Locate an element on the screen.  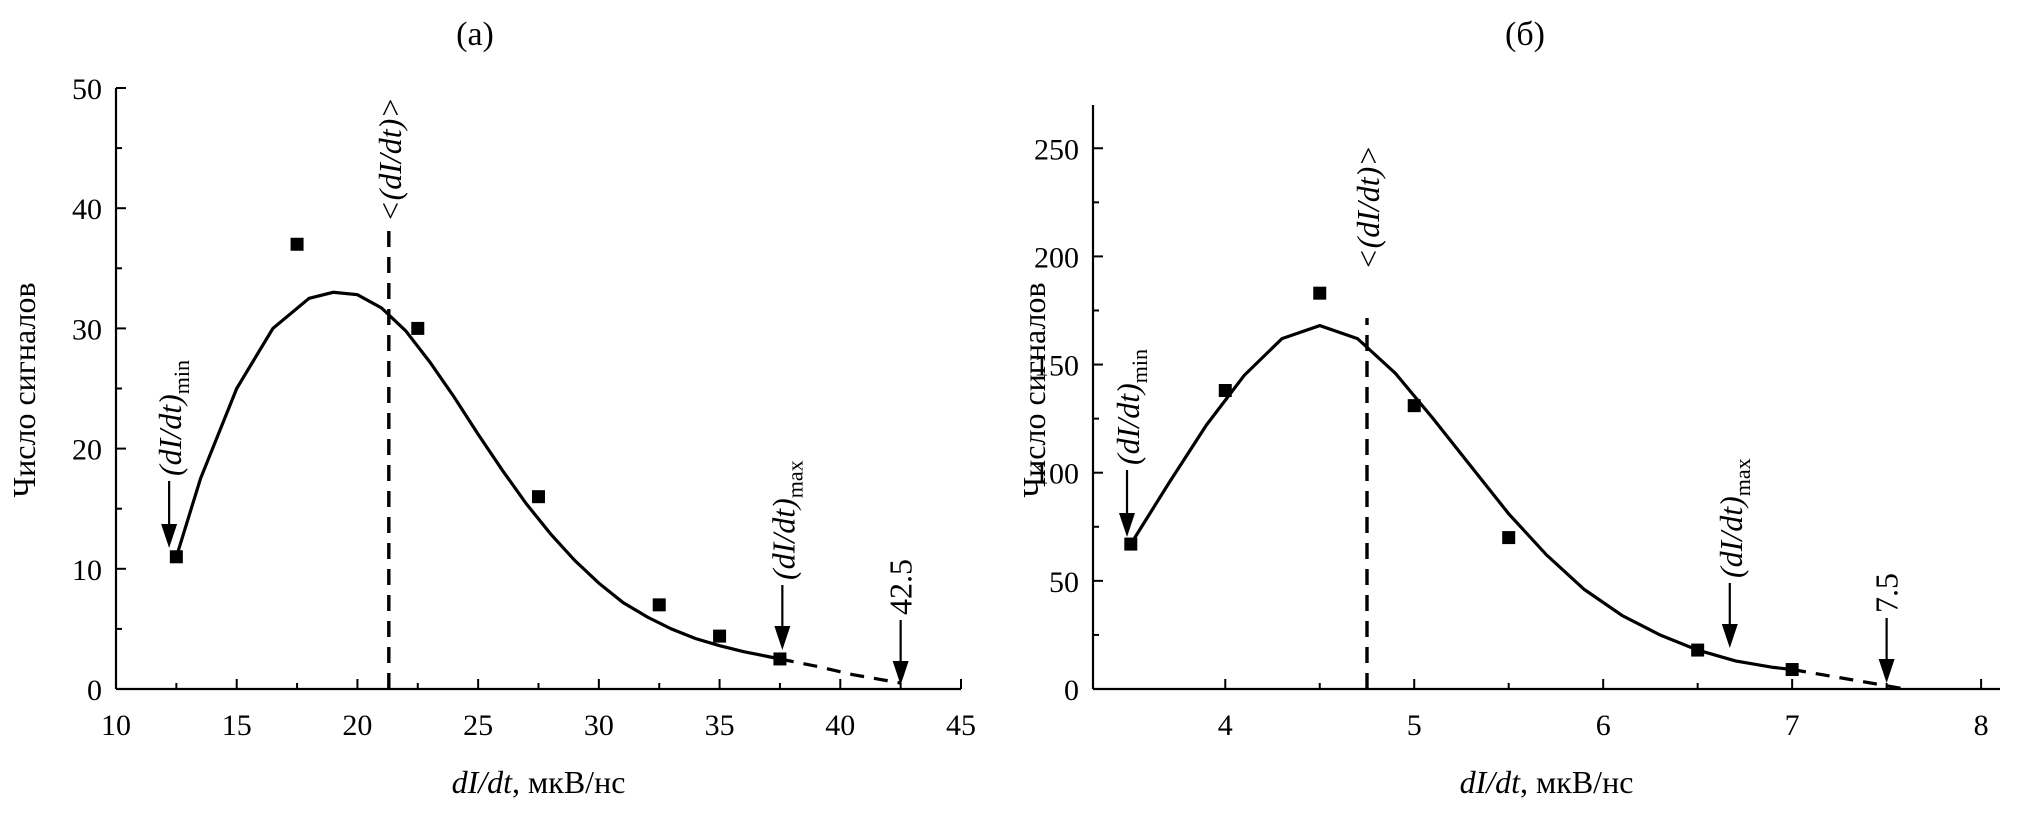
y-tick-label: 20 is located at coordinates (87, 450).